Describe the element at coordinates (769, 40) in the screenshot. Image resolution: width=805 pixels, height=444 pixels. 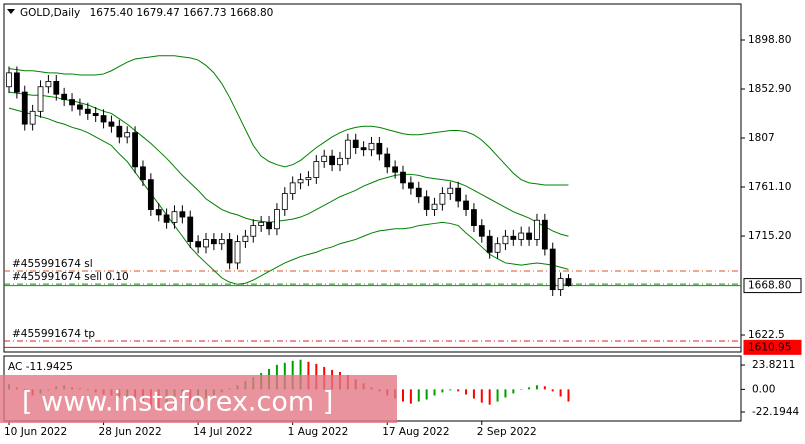
I see `y-tick-label: 1898.80` at that location.